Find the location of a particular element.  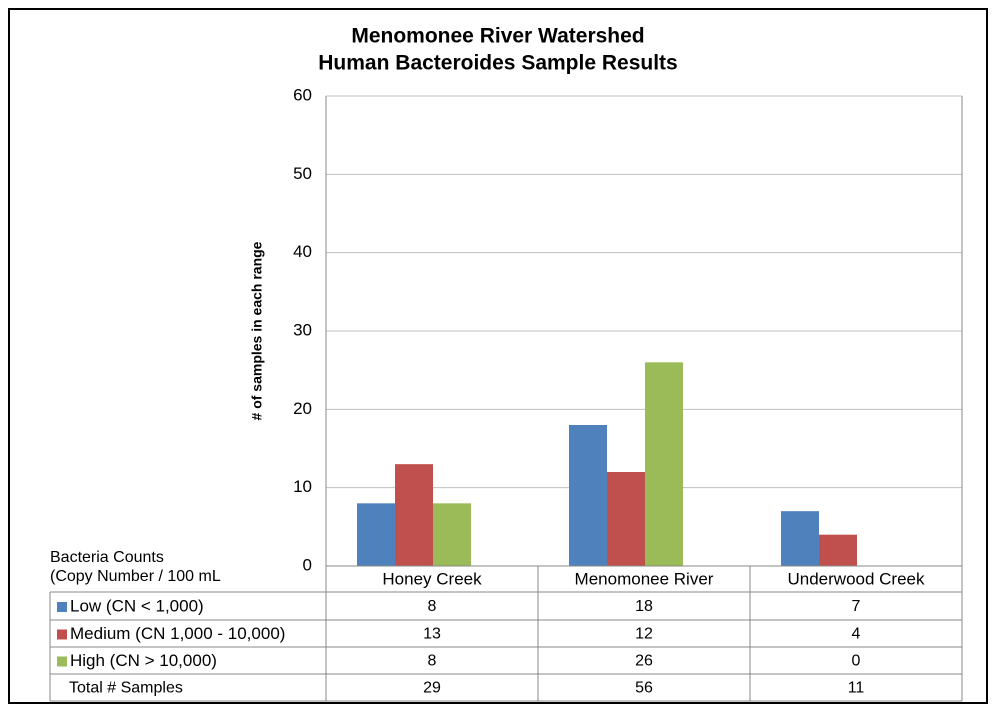

x-tick-label: Menomonee River is located at coordinates (644, 578).